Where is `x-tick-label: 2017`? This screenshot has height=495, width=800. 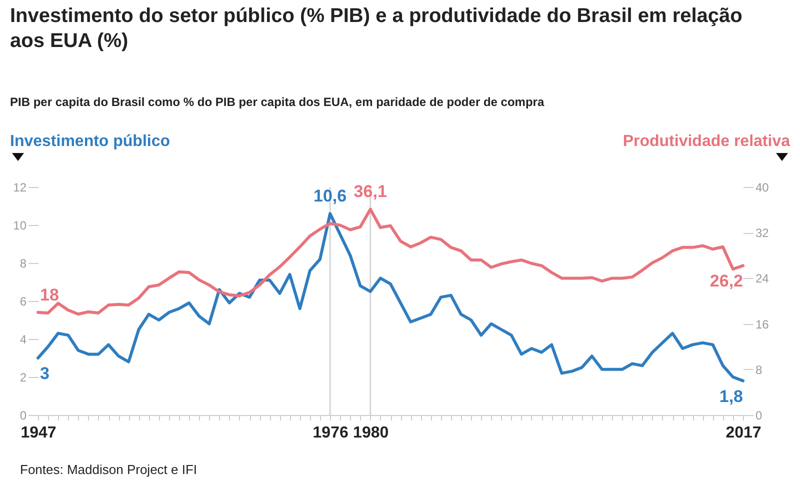
x-tick-label: 2017 is located at coordinates (744, 433).